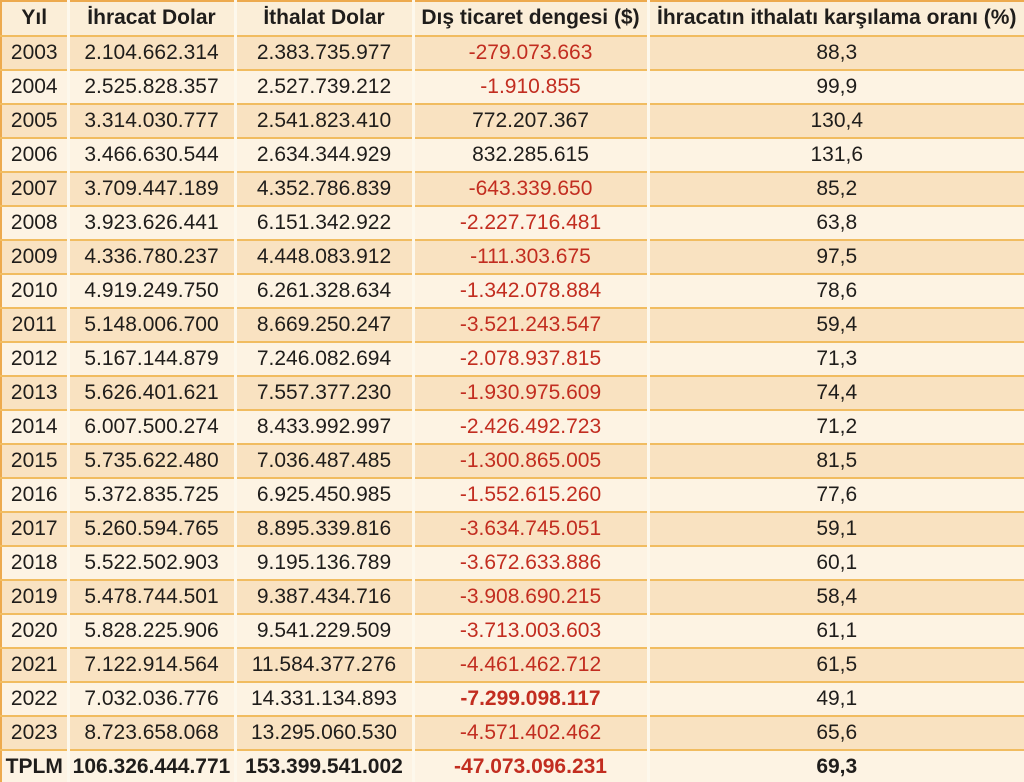 The height and width of the screenshot is (782, 1024). What do you see at coordinates (529, 52) in the screenshot?
I see `cell-trade_balance_usd: -279.073.663` at bounding box center [529, 52].